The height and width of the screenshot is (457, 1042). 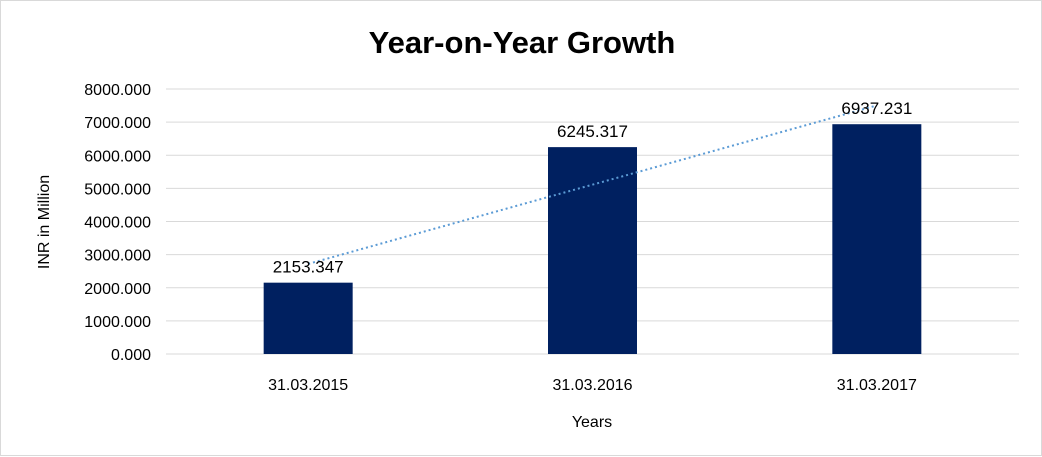 I want to click on y-tick-label: 2000.000, so click(x=117, y=289).